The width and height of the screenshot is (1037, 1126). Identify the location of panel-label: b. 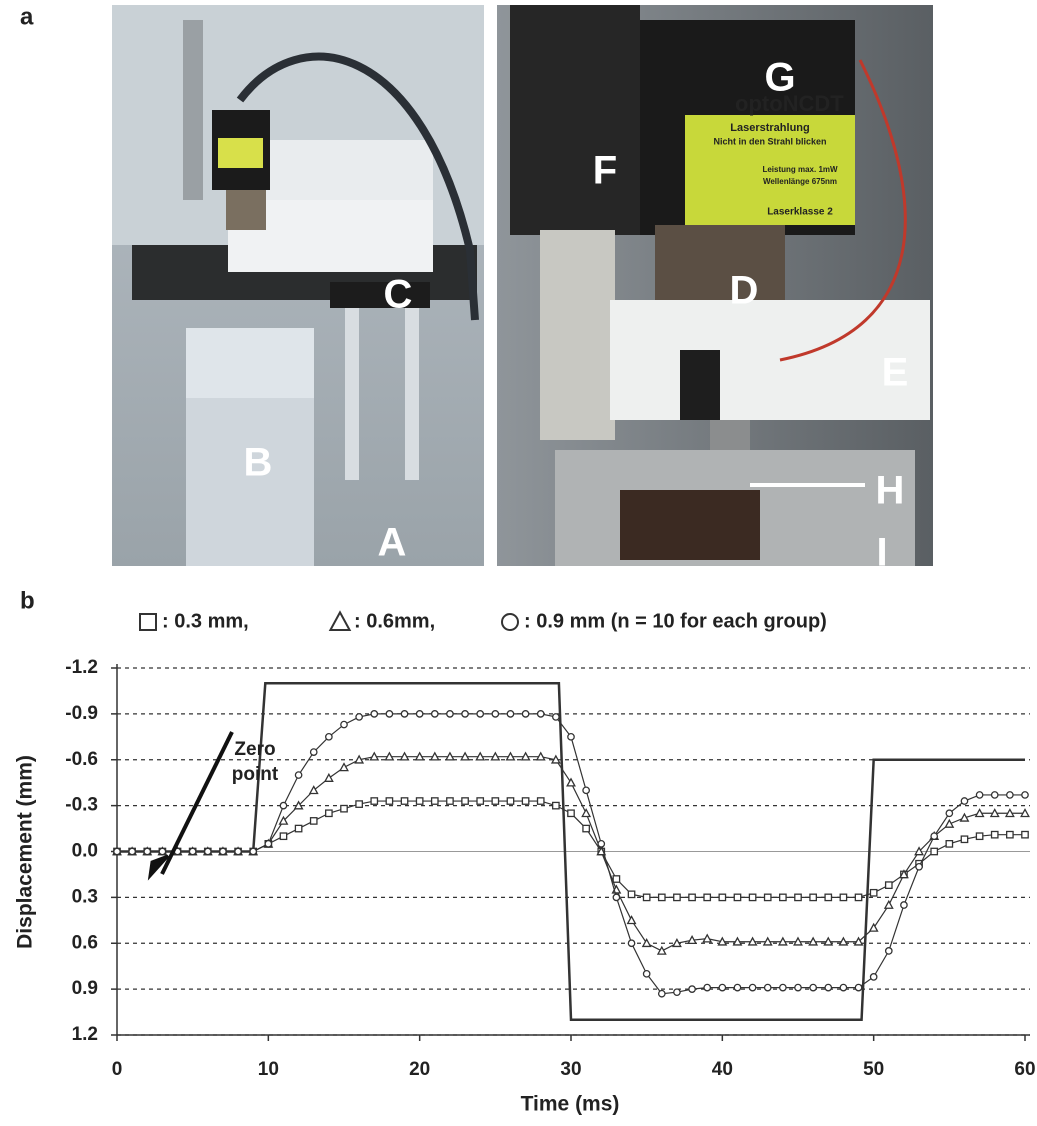
(27, 600).